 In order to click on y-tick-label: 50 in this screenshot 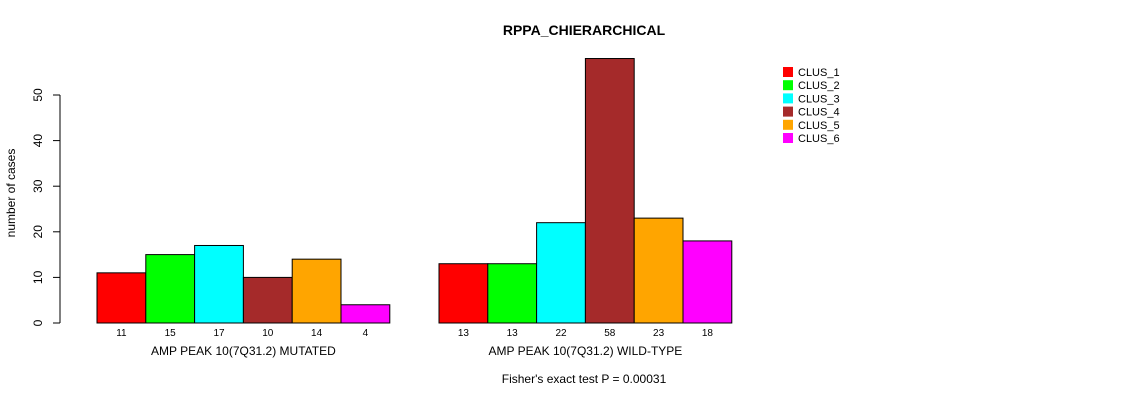, I will do `click(38, 95)`.